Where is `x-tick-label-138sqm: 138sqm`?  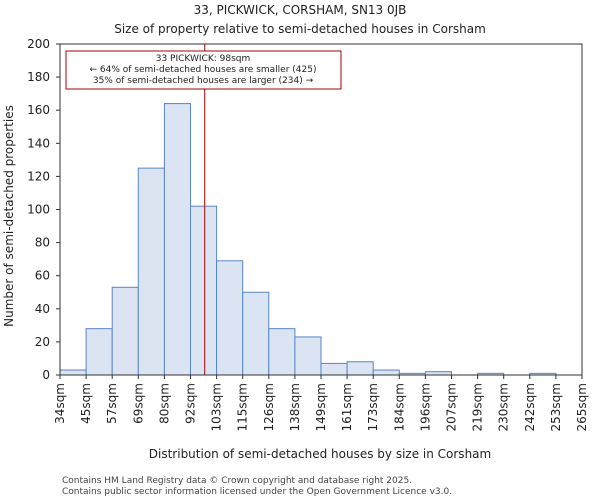
x-tick-label-138sqm: 138sqm is located at coordinates (295, 407).